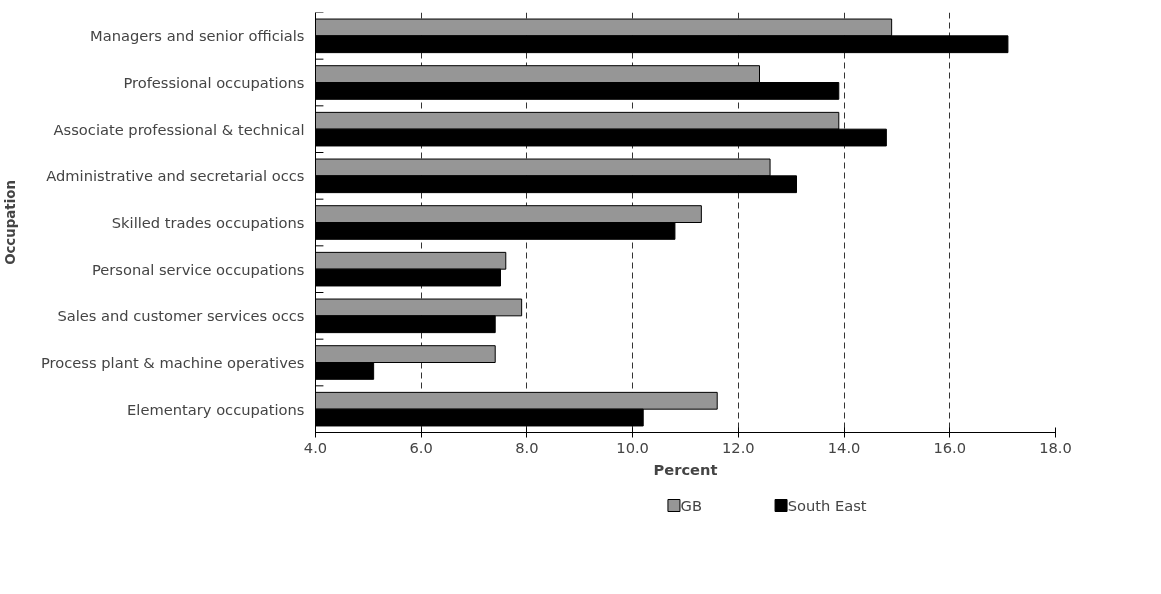 Image resolution: width=1161 pixels, height=594 pixels. Describe the element at coordinates (950, 447) in the screenshot. I see `x-tick-label: 16.0` at that location.